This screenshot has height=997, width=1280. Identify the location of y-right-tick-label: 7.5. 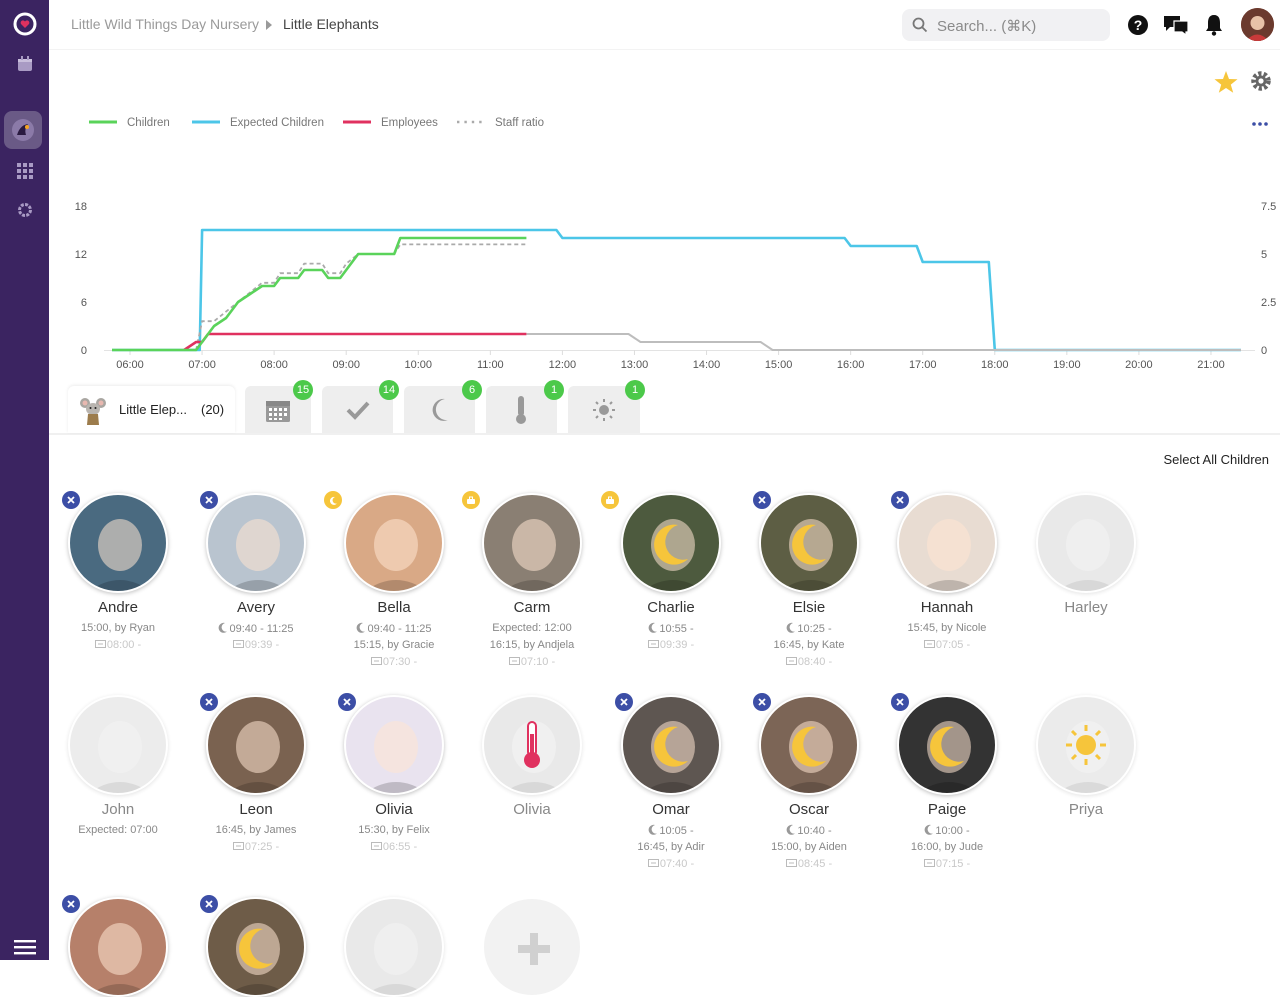
(1268, 207).